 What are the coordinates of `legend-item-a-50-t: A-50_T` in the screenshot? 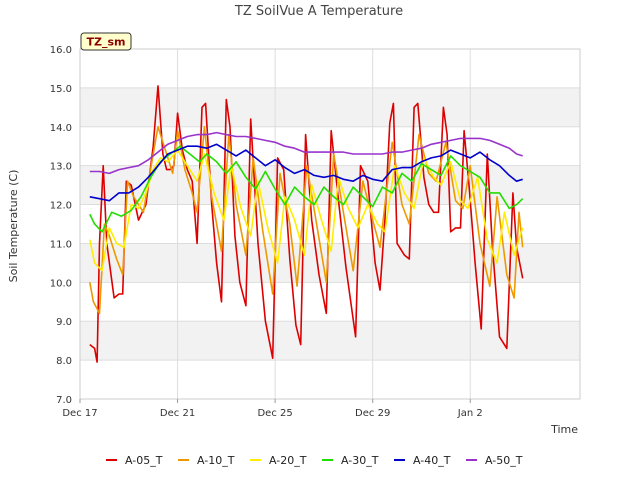 It's located at (494, 460).